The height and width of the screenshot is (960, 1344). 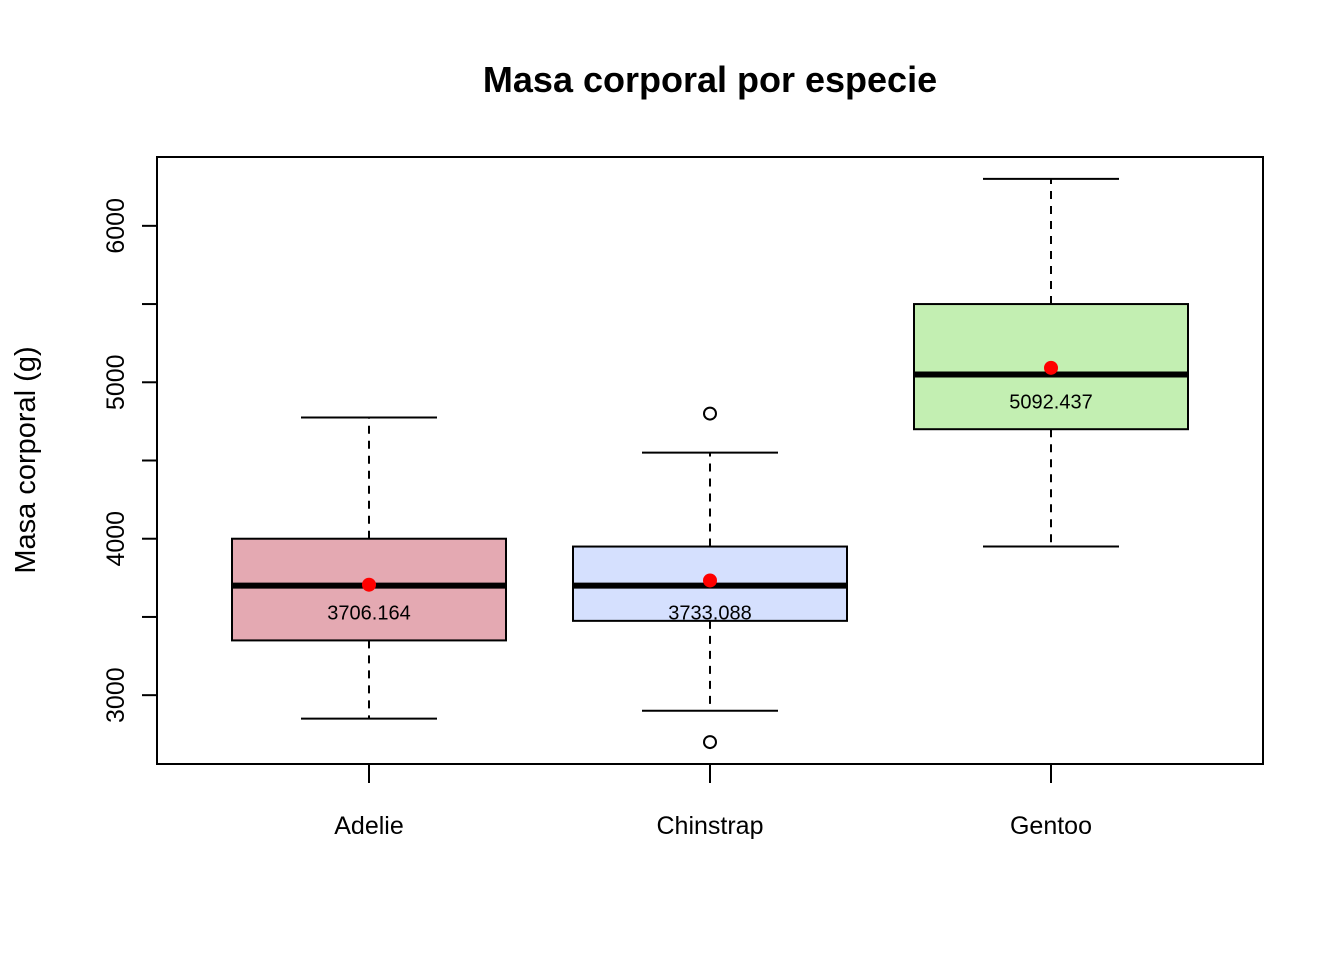 What do you see at coordinates (116, 226) in the screenshot?
I see `y-tick-label: 6000` at bounding box center [116, 226].